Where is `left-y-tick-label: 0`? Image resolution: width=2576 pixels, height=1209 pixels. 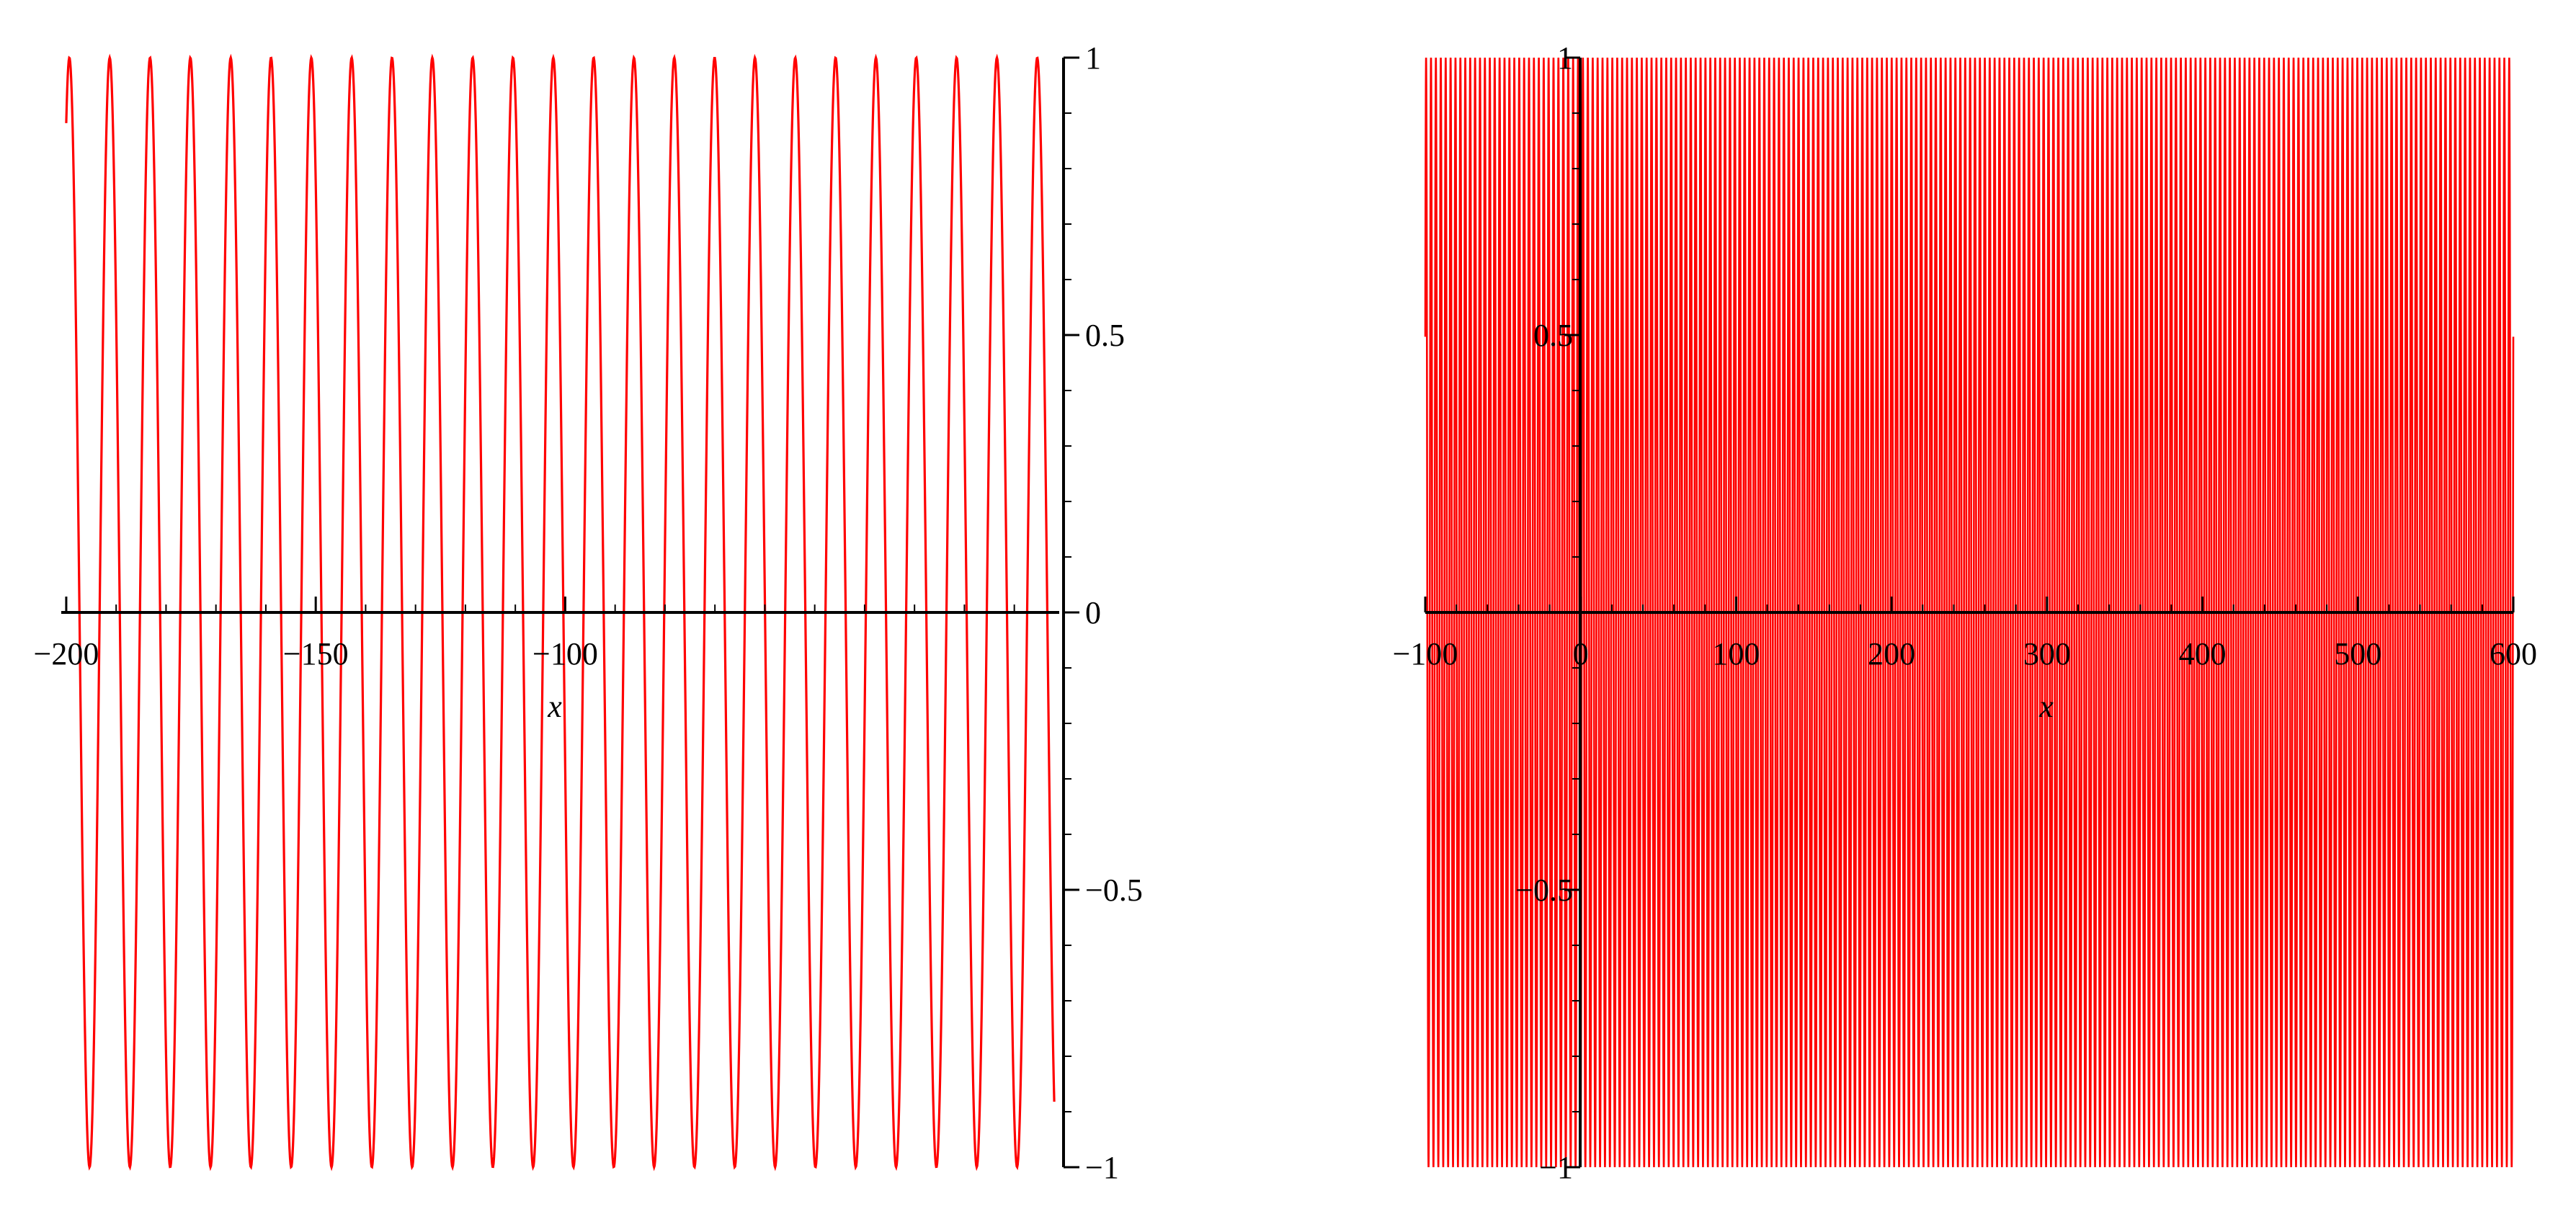
left-y-tick-label: 0 is located at coordinates (1093, 613).